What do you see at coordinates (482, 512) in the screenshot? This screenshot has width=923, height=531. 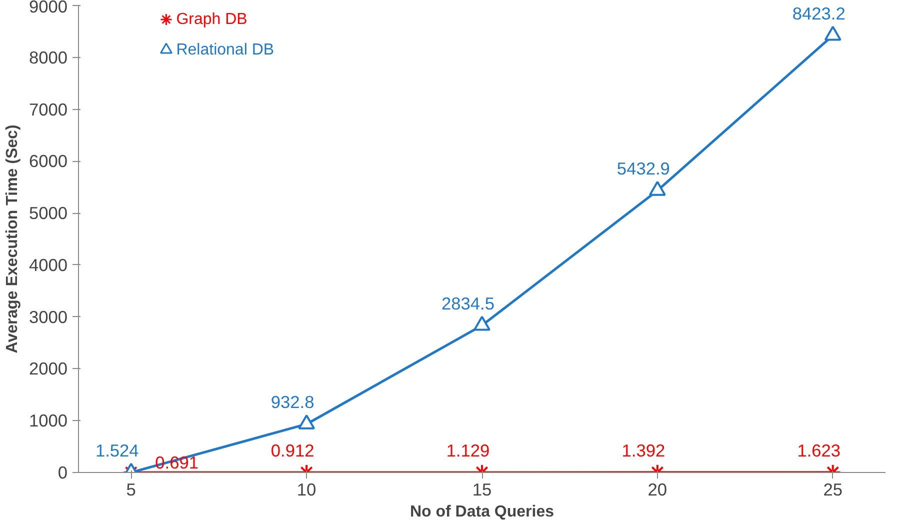 I see `x-axis-title: No of Data Queries` at bounding box center [482, 512].